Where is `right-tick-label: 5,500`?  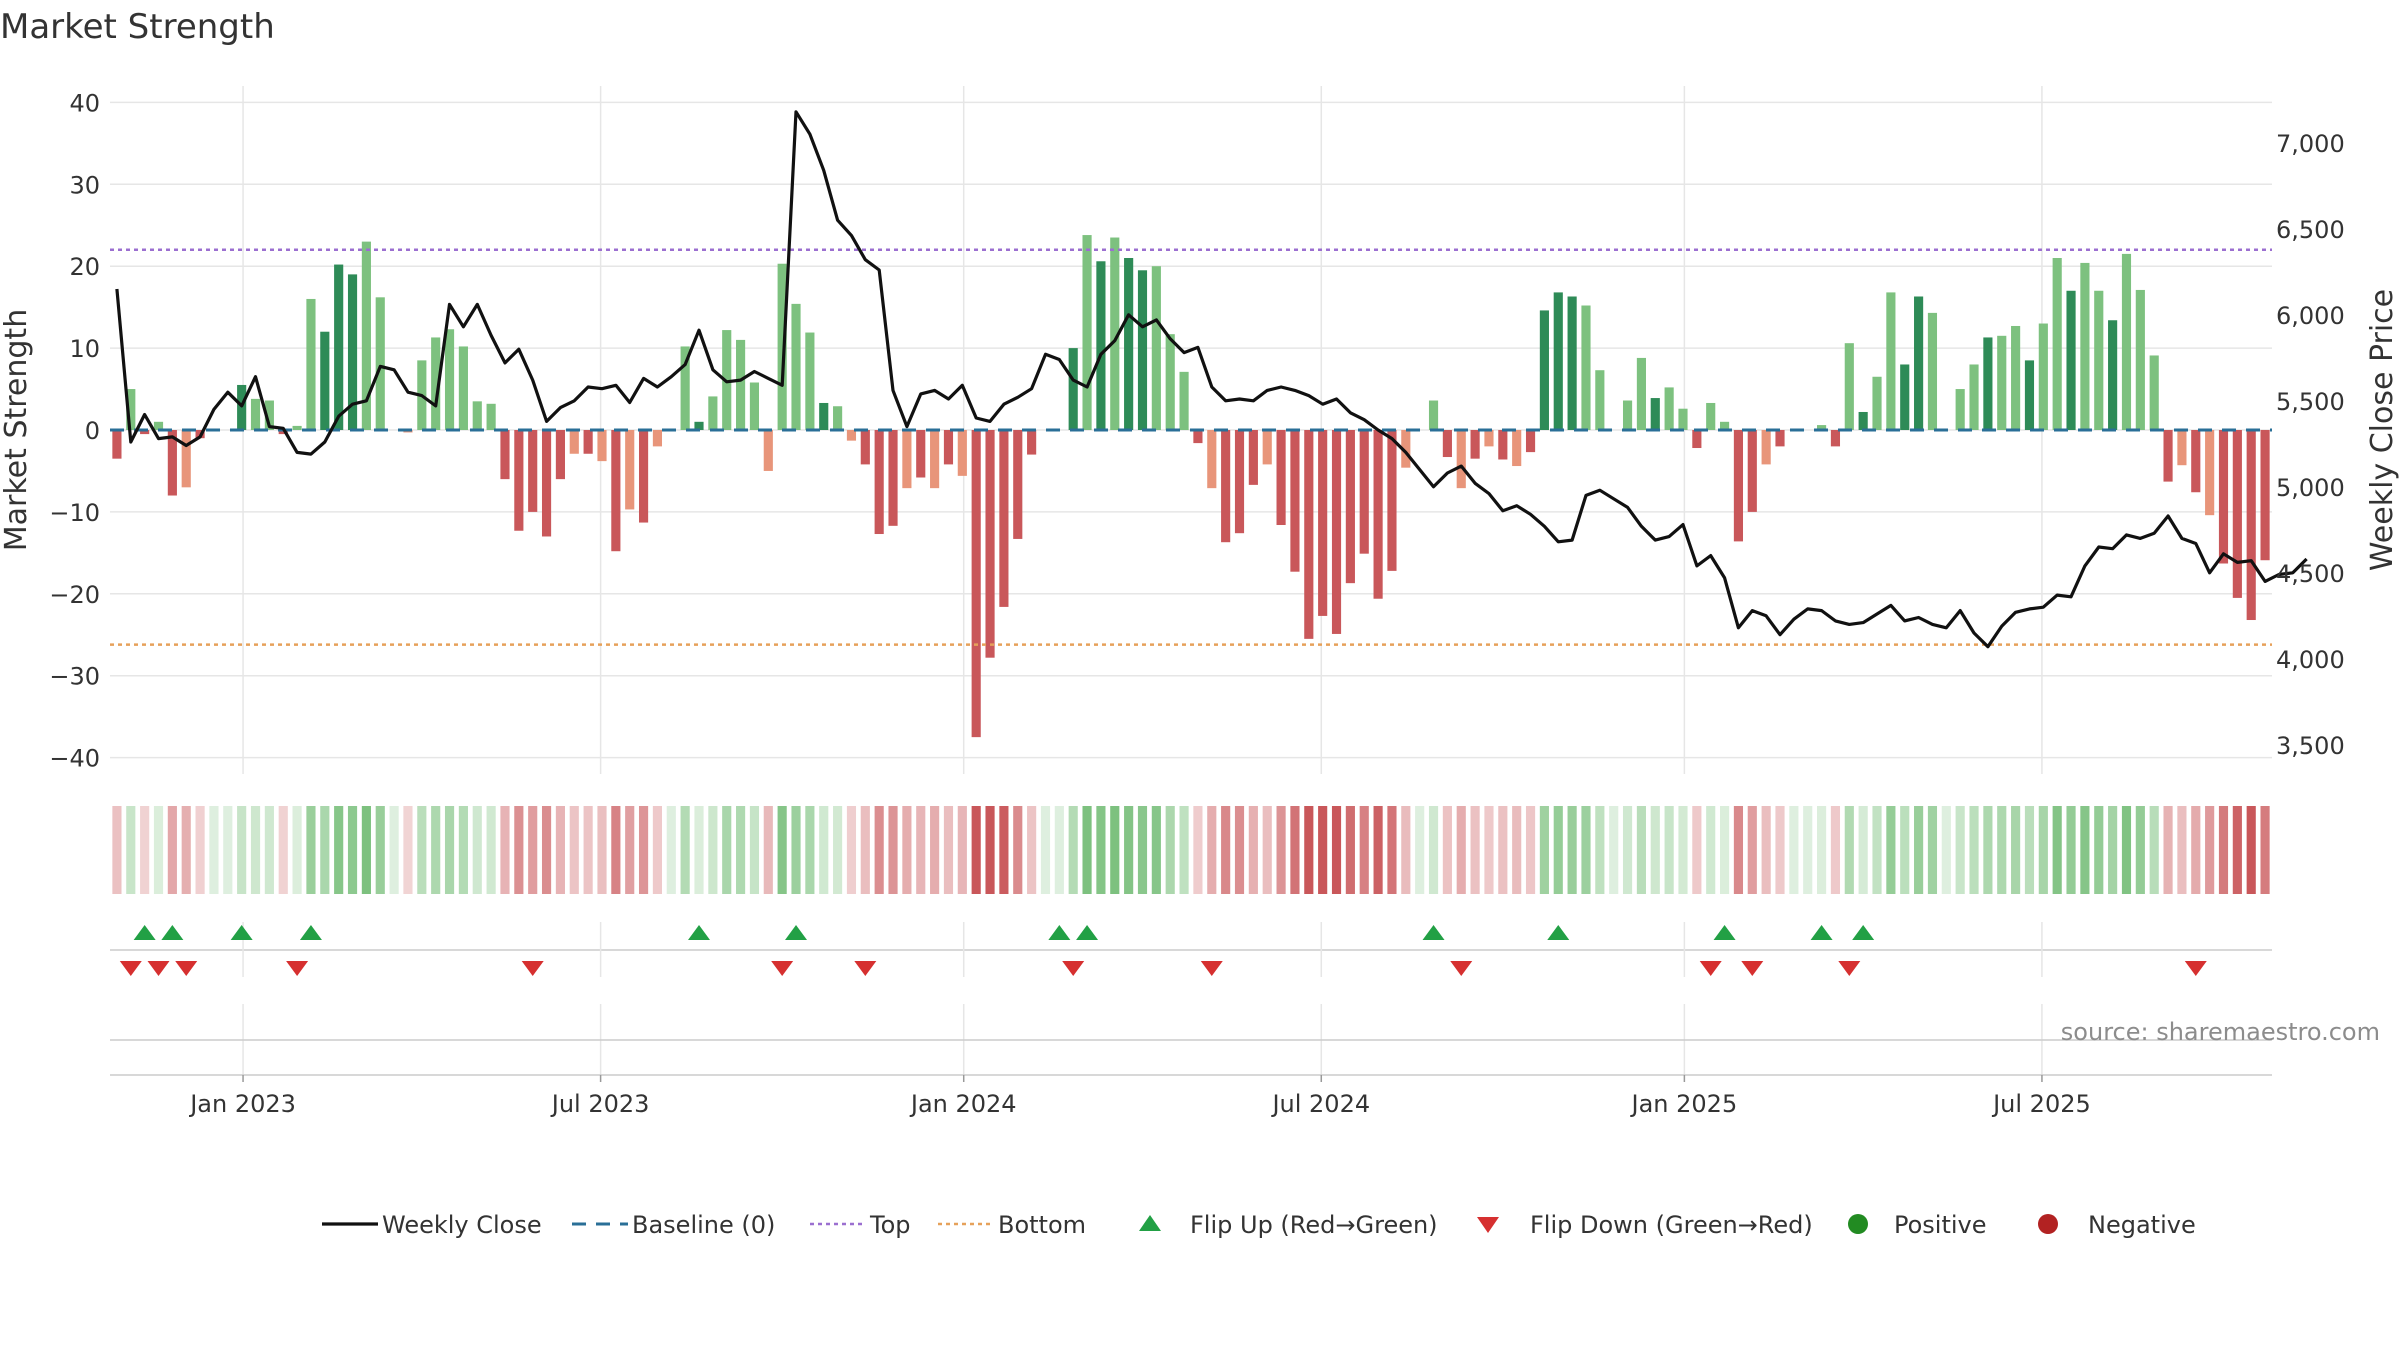 right-tick-label: 5,500 is located at coordinates (2310, 402).